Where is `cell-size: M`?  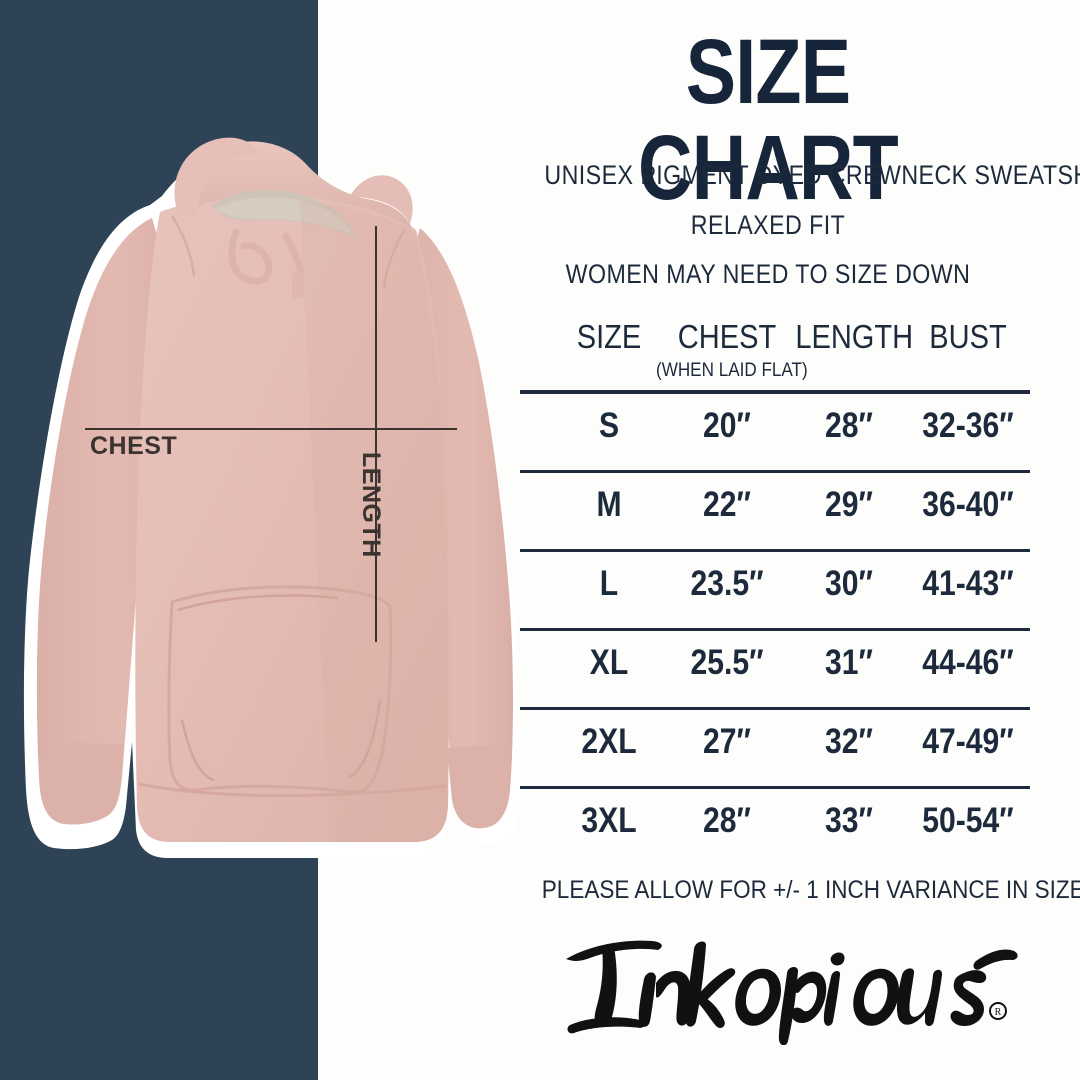 cell-size: M is located at coordinates (609, 504).